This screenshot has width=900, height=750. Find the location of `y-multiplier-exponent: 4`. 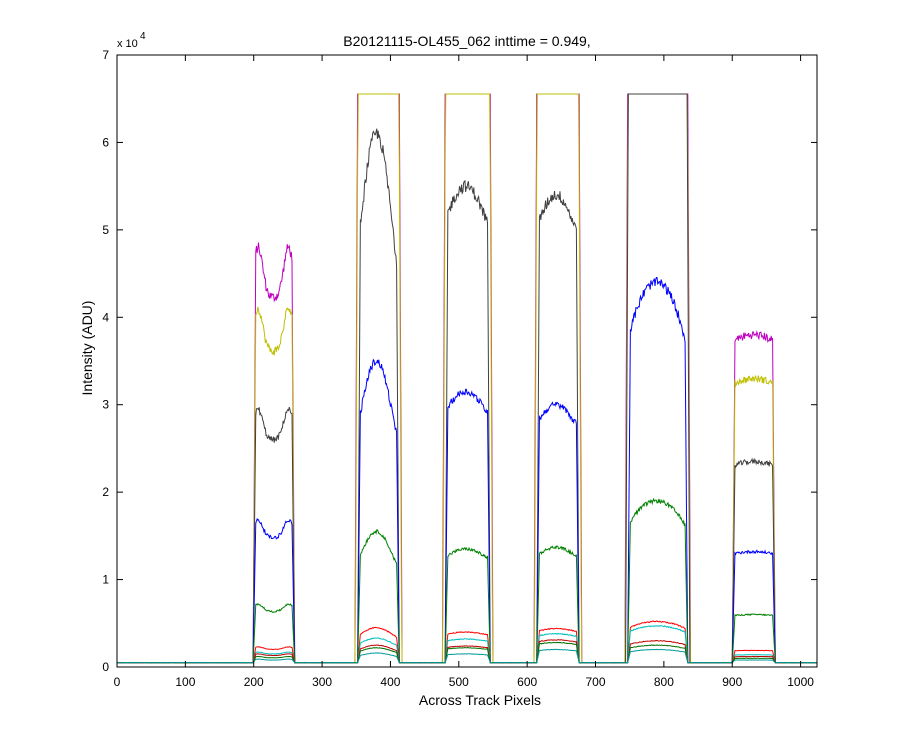

y-multiplier-exponent: 4 is located at coordinates (143, 36).